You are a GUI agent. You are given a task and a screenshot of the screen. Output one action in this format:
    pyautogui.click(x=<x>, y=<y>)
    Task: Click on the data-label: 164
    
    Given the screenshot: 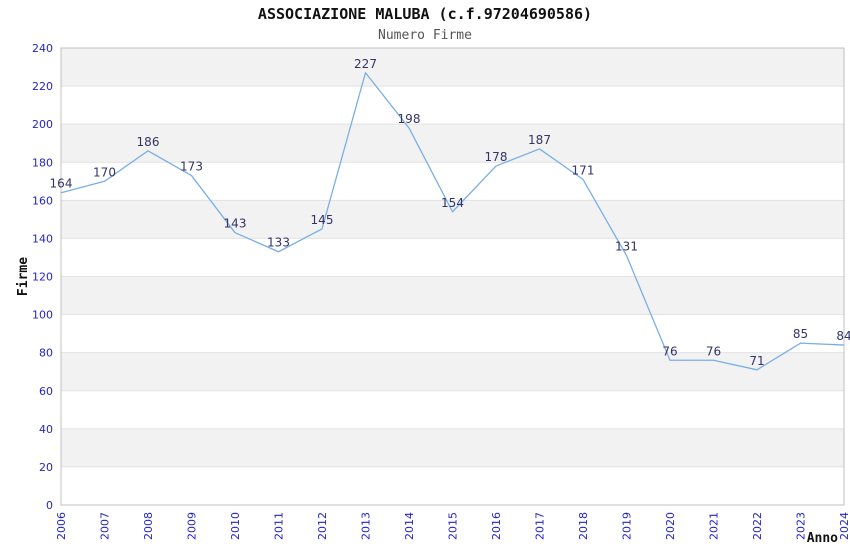 What is the action you would take?
    pyautogui.click(x=61, y=184)
    